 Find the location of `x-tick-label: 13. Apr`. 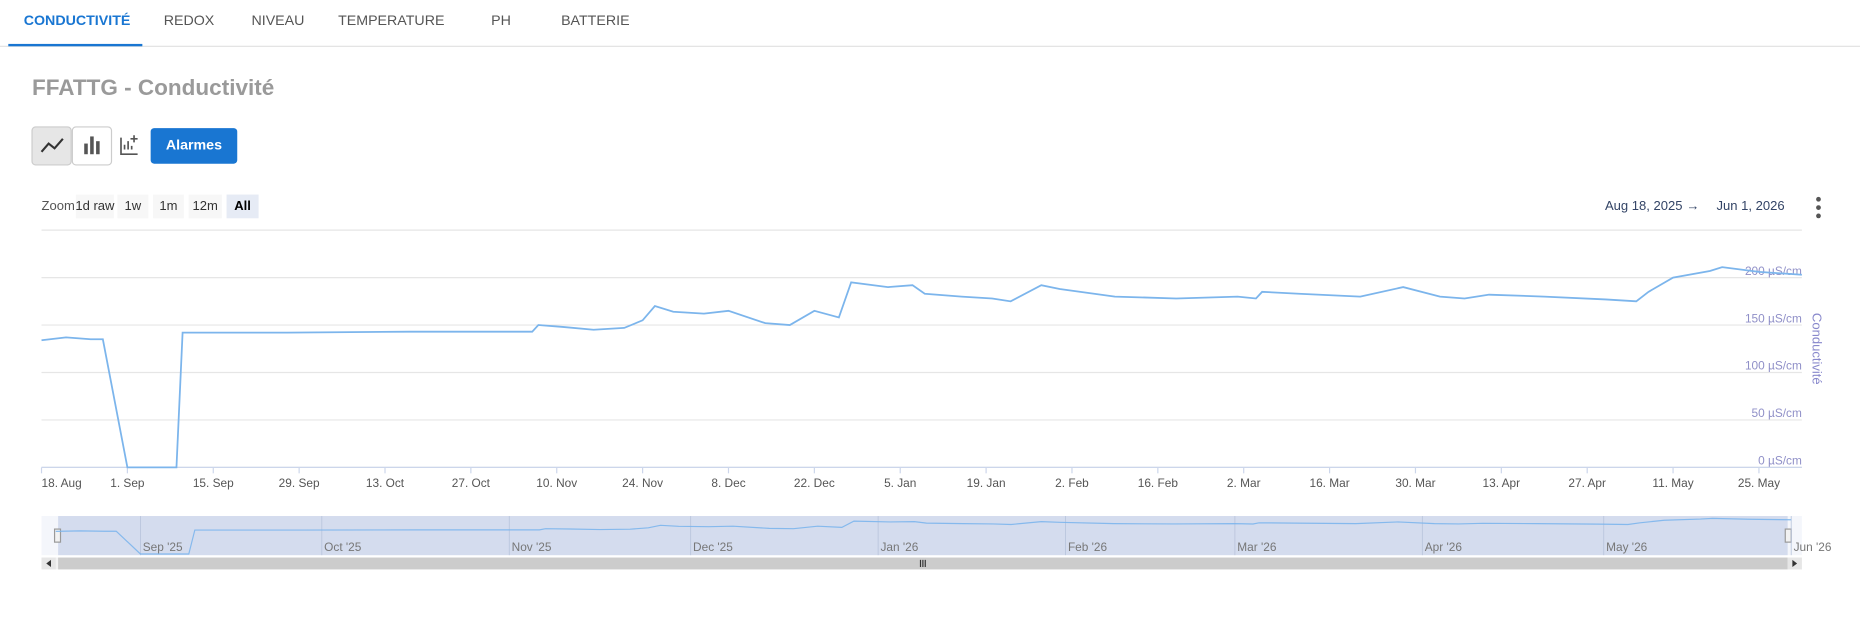

x-tick-label: 13. Apr is located at coordinates (1502, 483).